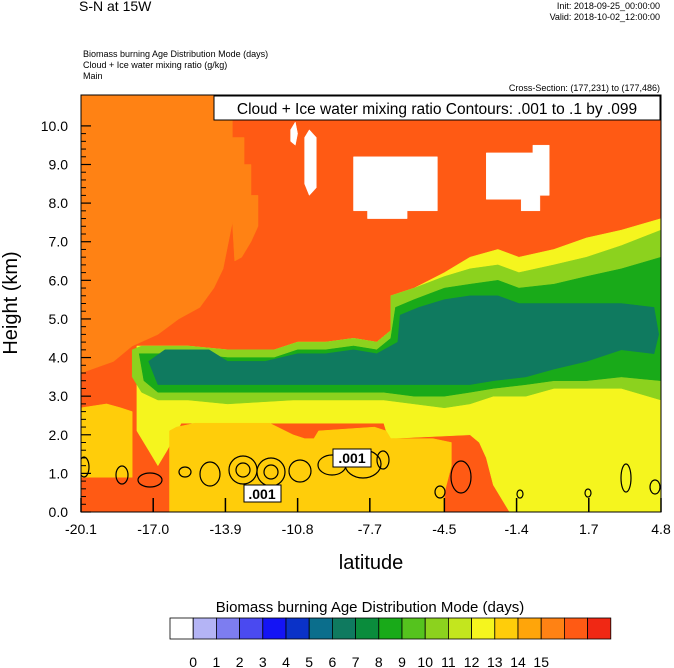 This screenshot has width=674, height=668. Describe the element at coordinates (59, 203) in the screenshot. I see `y-tick-label: 8.0` at that location.